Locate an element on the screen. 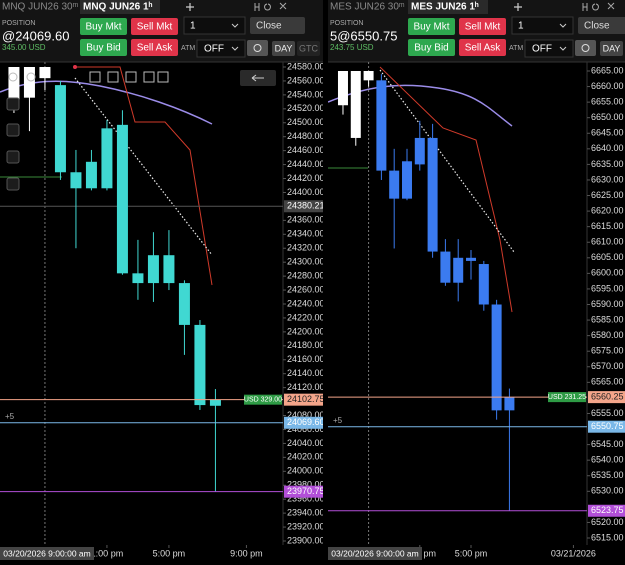 The image size is (625, 565). y-tick-label: 6540.00 is located at coordinates (607, 460).